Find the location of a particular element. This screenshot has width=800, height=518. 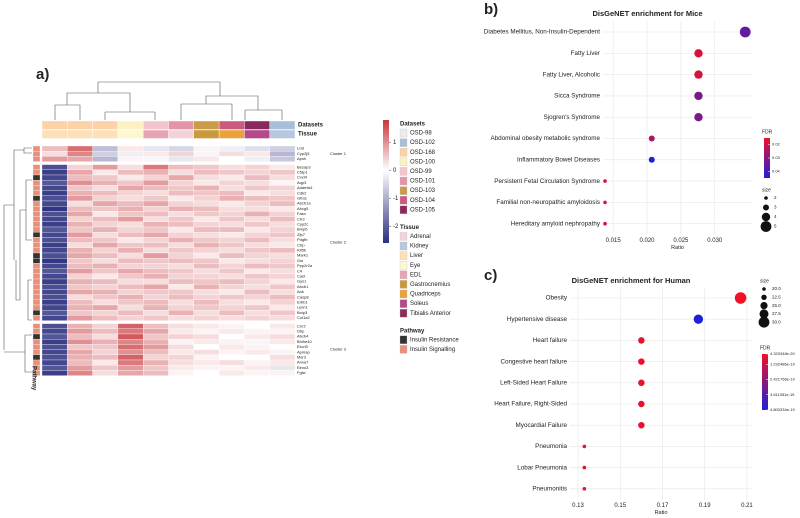

chart-title: DisGeNET enrichment for Human is located at coordinates (631, 280).